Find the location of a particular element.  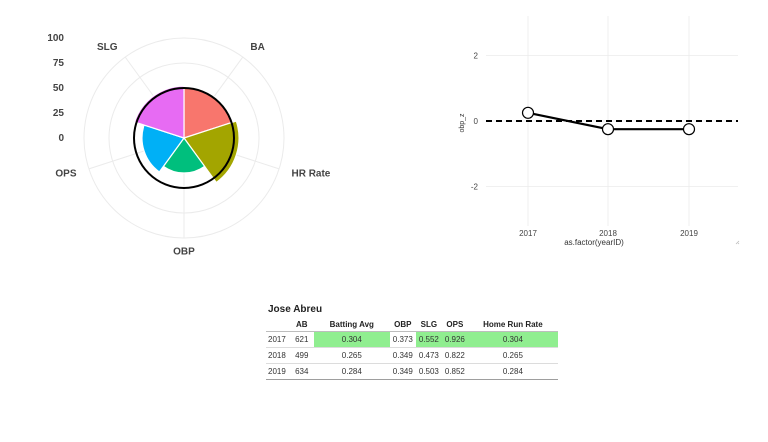

table-row: 2018 499 0.265 0.349 0.473 0.822 0.265 is located at coordinates (412, 355).